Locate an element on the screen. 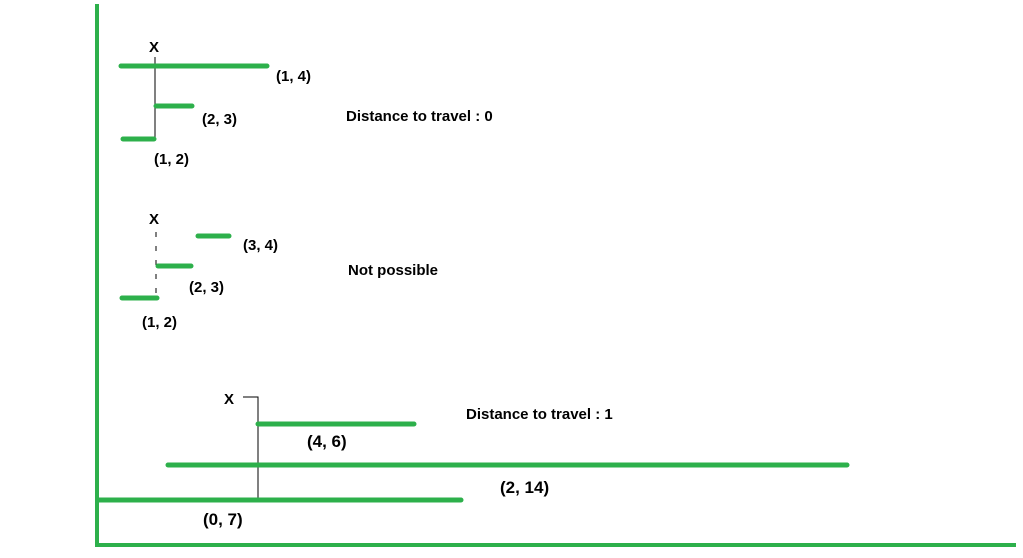 This screenshot has width=1023, height=558. example-3-start-marker: X is located at coordinates (229, 399).